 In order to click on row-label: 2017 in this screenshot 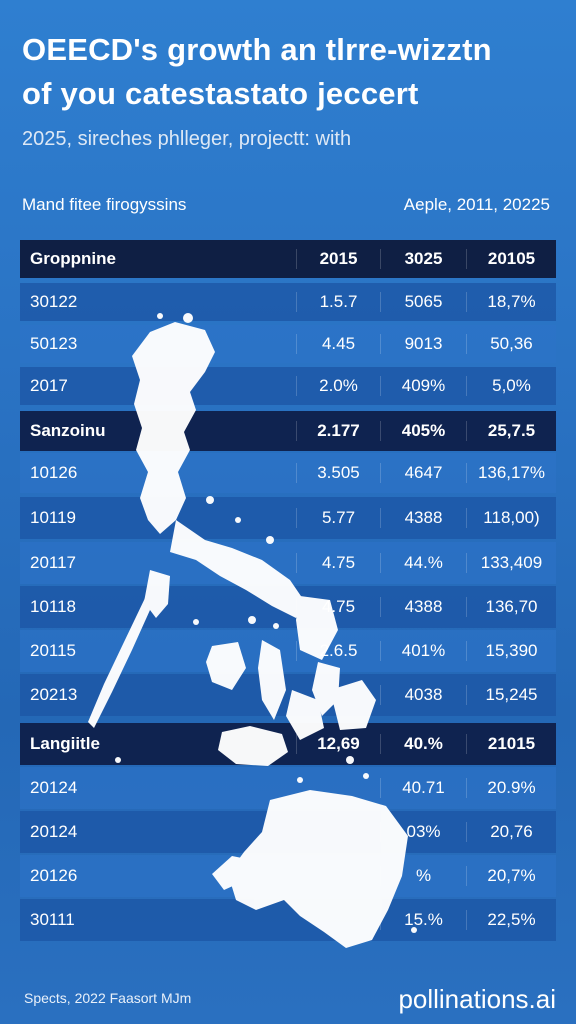, I will do `click(49, 385)`.